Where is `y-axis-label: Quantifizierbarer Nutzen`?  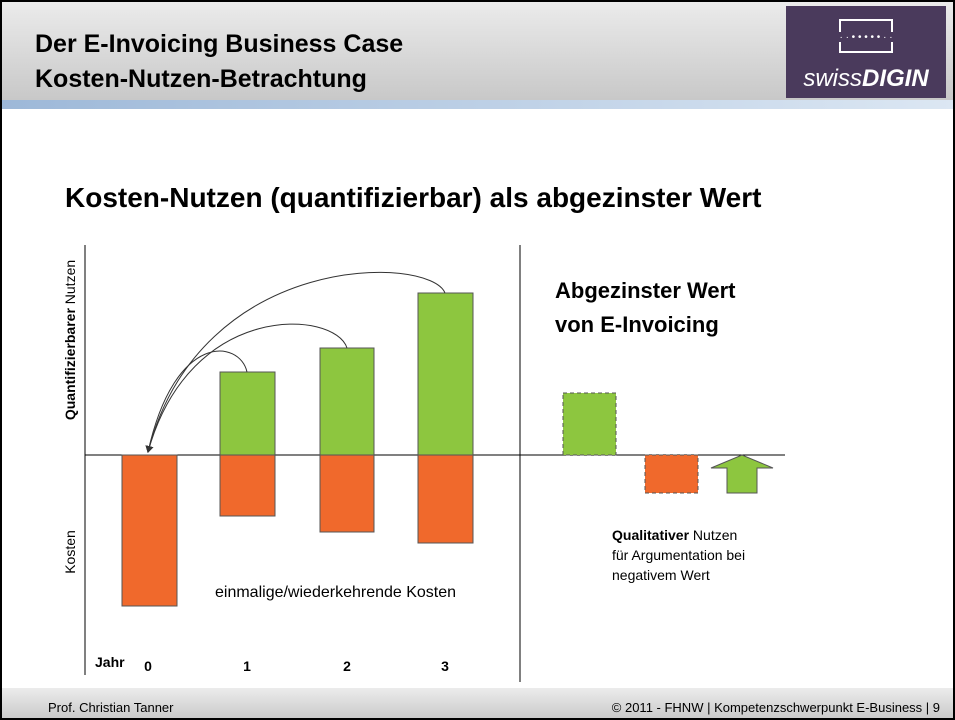 y-axis-label: Quantifizierbarer Nutzen is located at coordinates (70, 340).